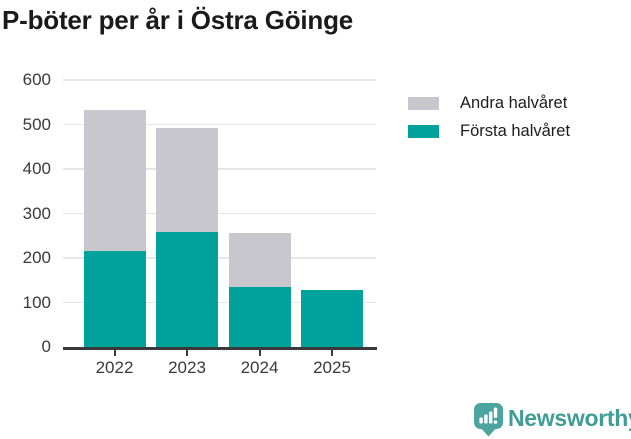 Image resolution: width=631 pixels, height=439 pixels. What do you see at coordinates (36, 79) in the screenshot?
I see `y-axis-tick-label: 600` at bounding box center [36, 79].